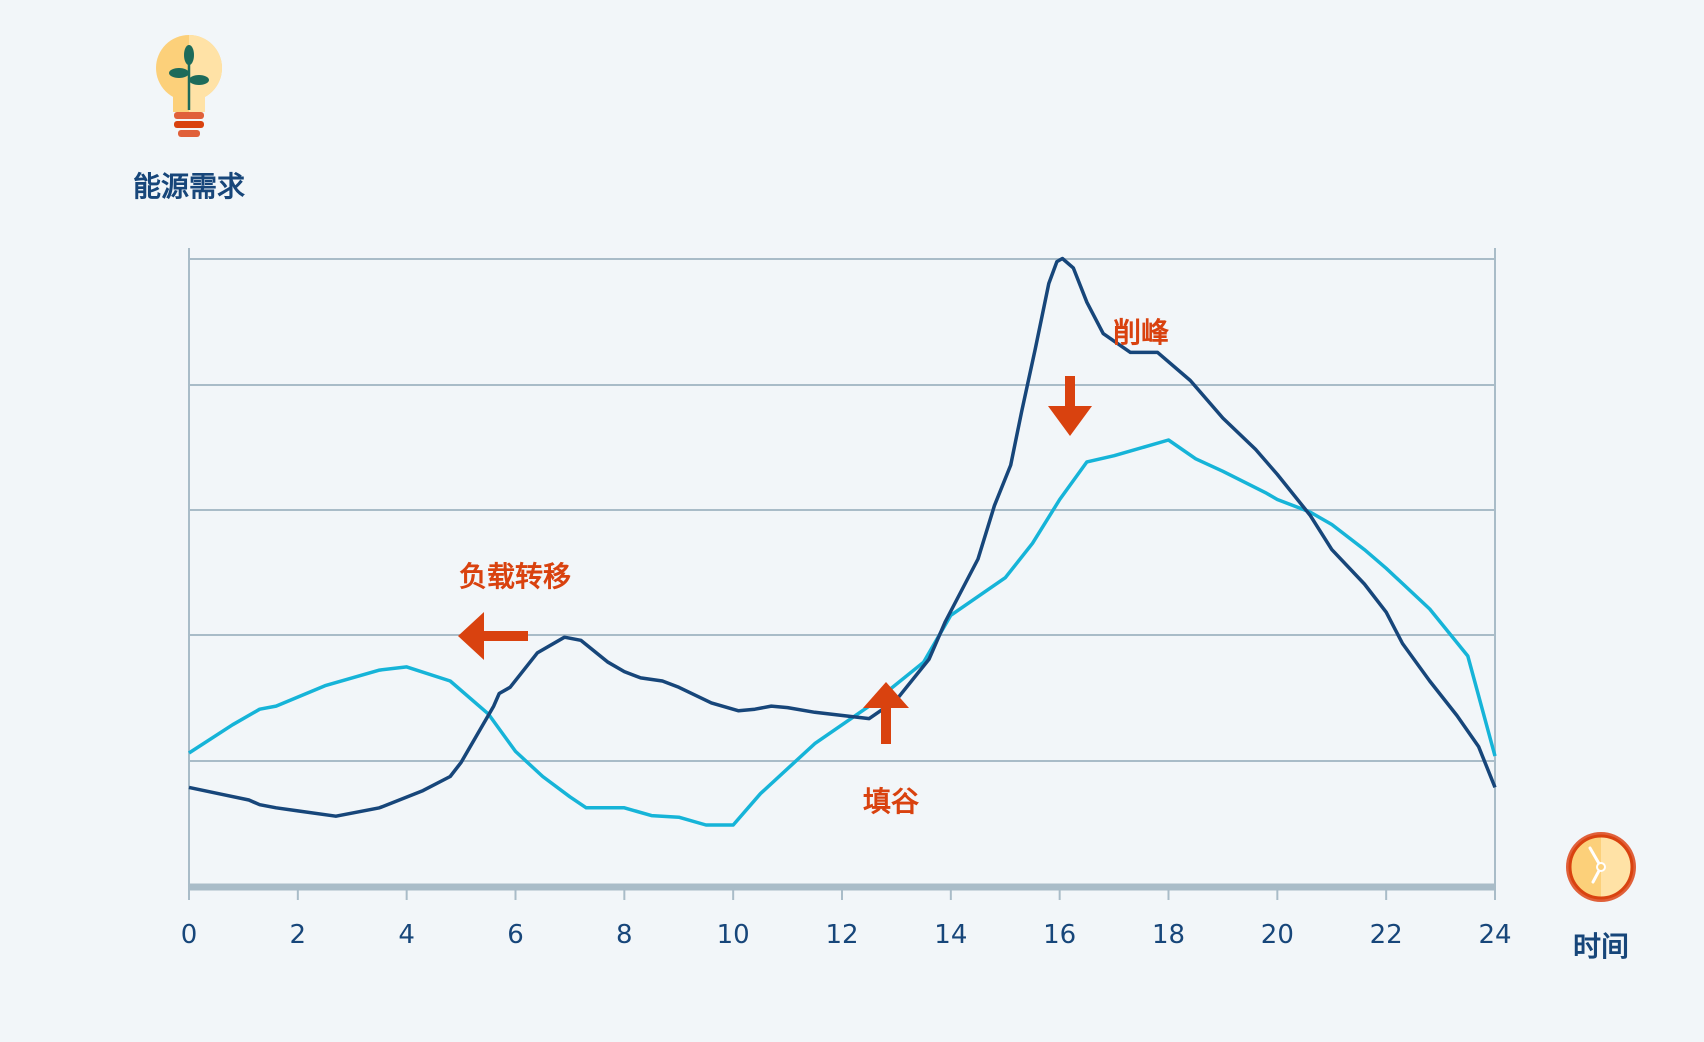  Describe the element at coordinates (298, 935) in the screenshot. I see `x-tick-label-2: 2` at that location.